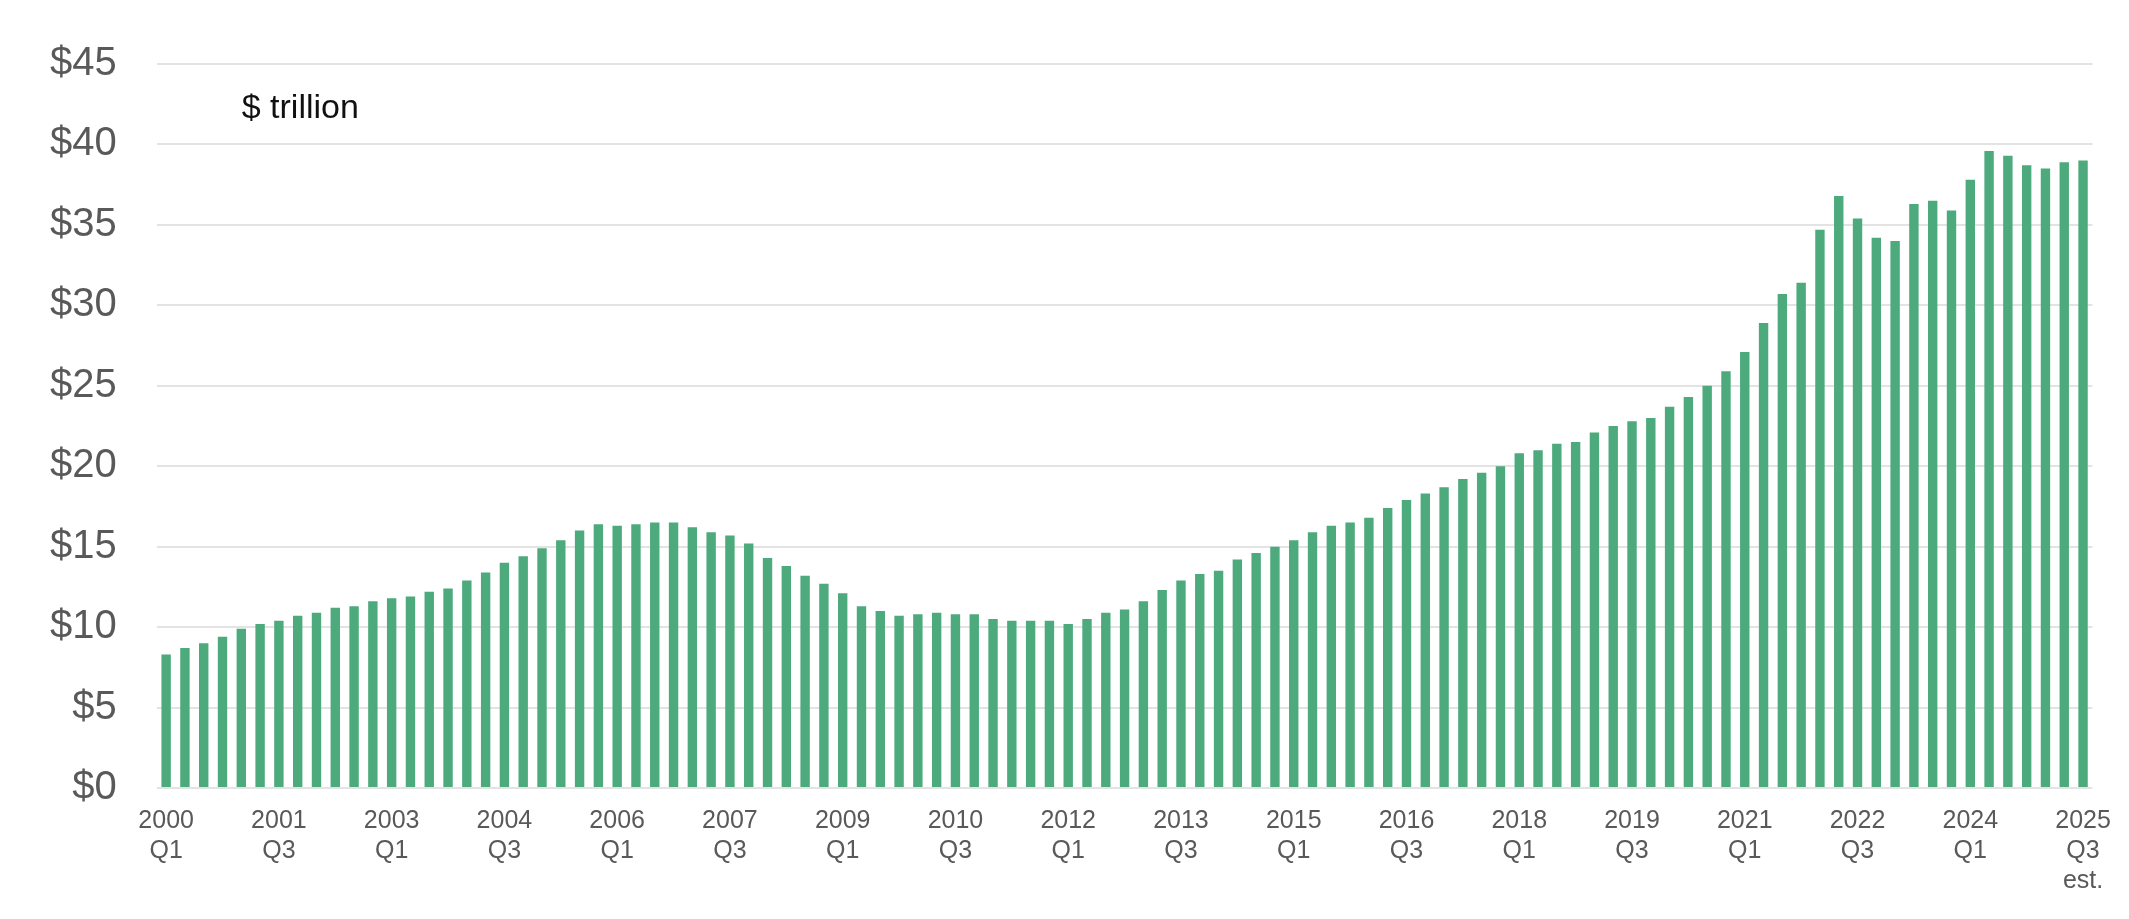 Image resolution: width=2129 pixels, height=919 pixels. I want to click on x-tick-label: 2013 Q3, so click(1181, 833).